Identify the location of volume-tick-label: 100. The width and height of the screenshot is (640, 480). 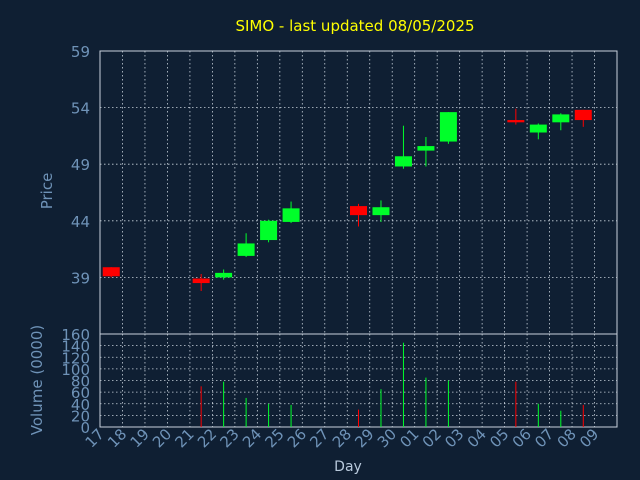
(75, 370).